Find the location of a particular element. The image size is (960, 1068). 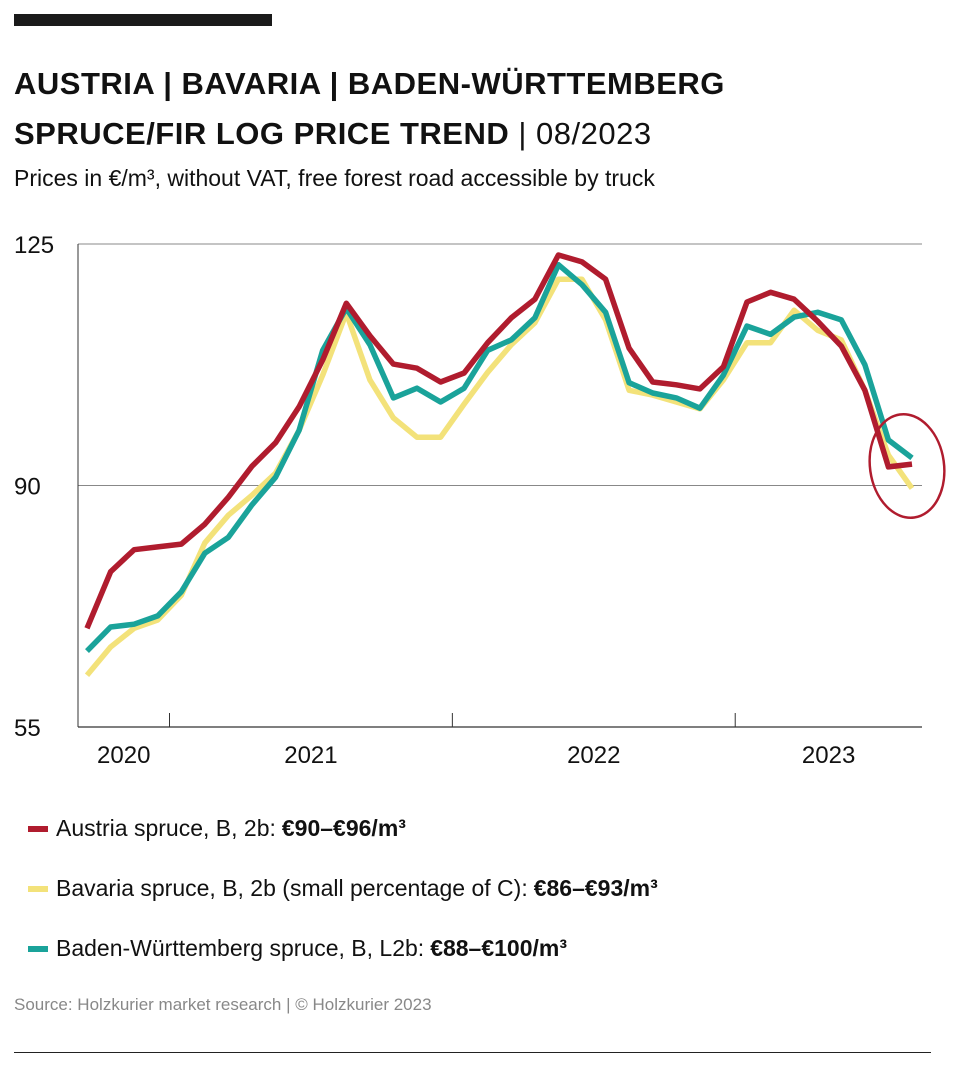

title-date: | 08/2023 is located at coordinates (580, 133).